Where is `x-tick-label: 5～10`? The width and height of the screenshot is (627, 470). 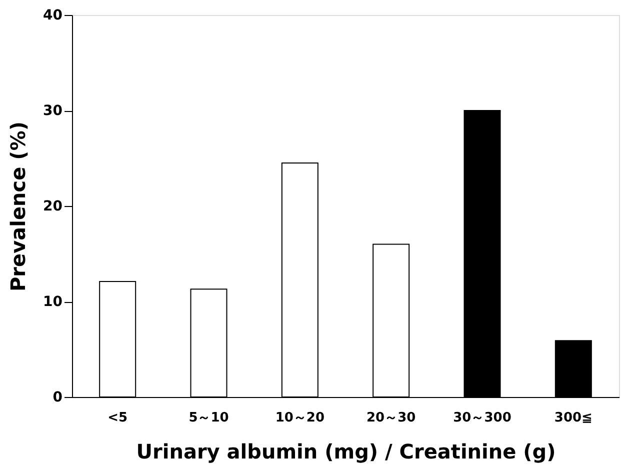 x-tick-label: 5～10 is located at coordinates (208, 418).